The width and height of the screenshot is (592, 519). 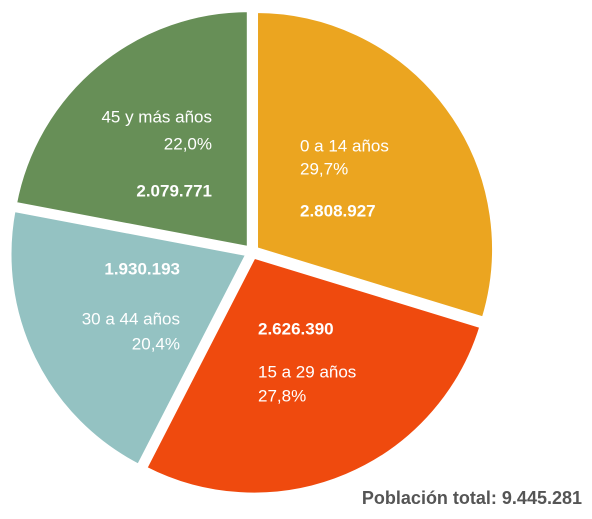 I want to click on slice-percent: 22,0%, so click(x=188, y=143).